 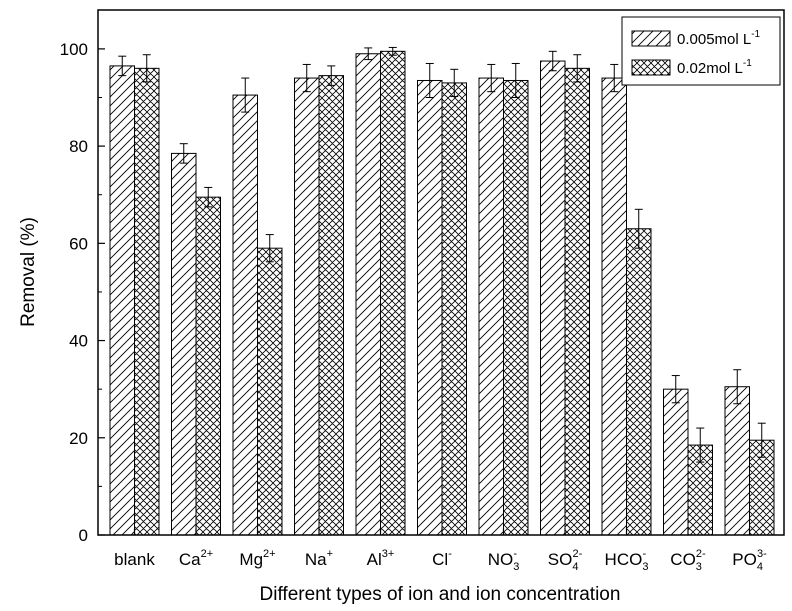 I want to click on y-axis: 0 20 40 60 80 100, so click(x=82, y=292).